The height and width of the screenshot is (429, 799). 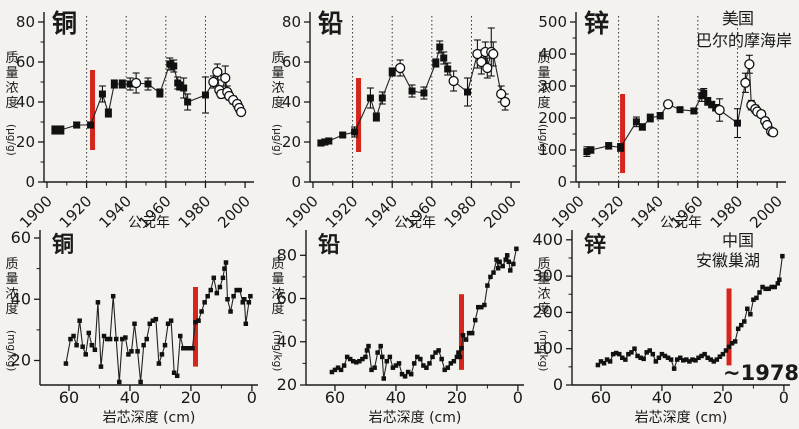 What do you see at coordinates (64, 23) in the screenshot?
I see `panel-title: 铜` at bounding box center [64, 23].